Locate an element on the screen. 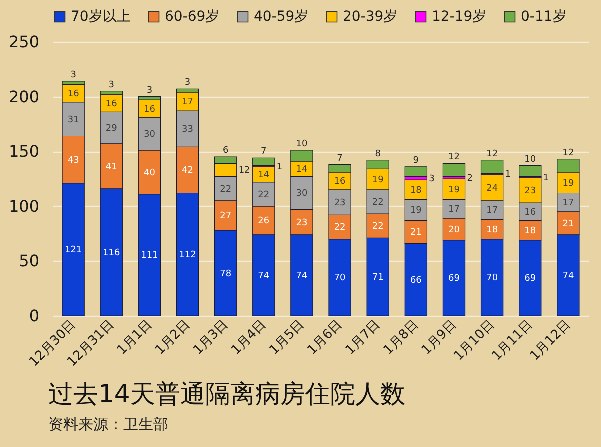 The height and width of the screenshot is (447, 601). y-tick-label: 0 is located at coordinates (34, 316).